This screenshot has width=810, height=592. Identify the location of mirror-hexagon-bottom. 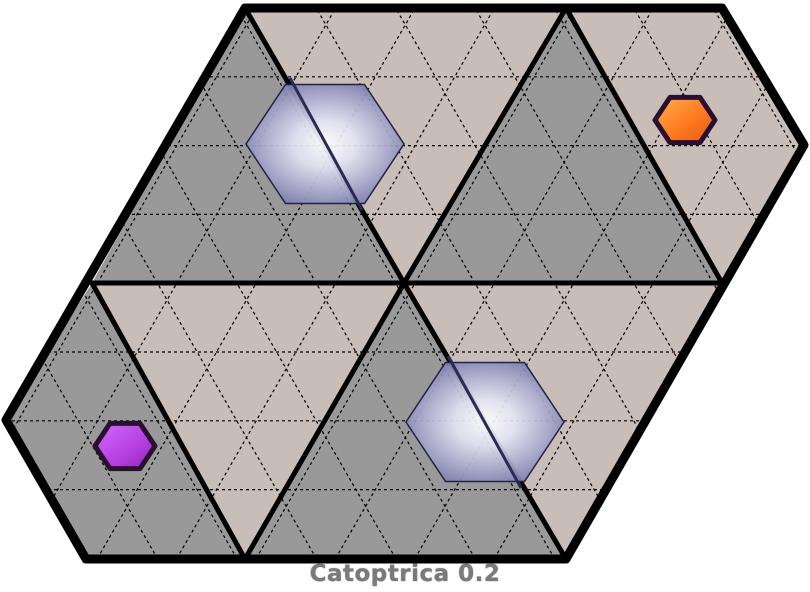
(485, 422).